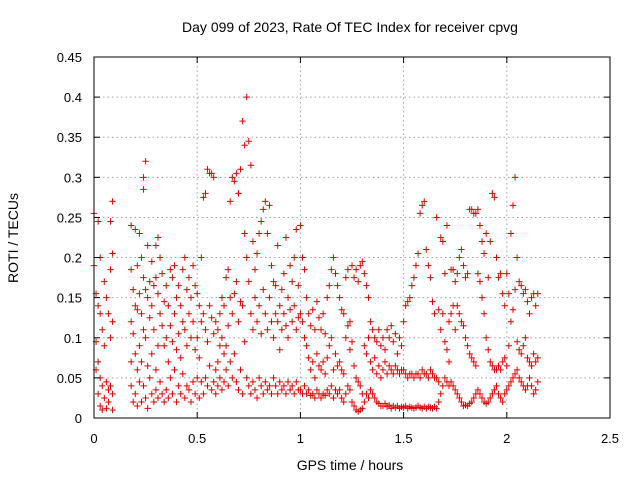 The image size is (640, 480). I want to click on x-tick-label: 1, so click(300, 438).